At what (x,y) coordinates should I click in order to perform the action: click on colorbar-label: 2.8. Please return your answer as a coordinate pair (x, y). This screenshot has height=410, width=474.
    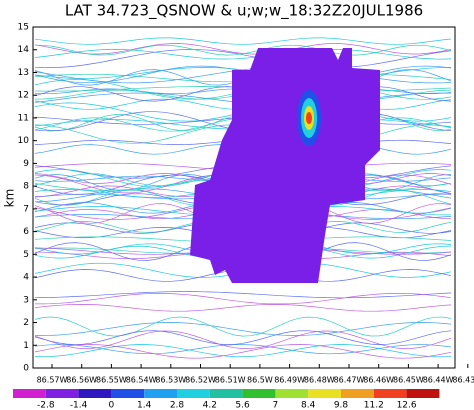
    Looking at the image, I should click on (177, 405).